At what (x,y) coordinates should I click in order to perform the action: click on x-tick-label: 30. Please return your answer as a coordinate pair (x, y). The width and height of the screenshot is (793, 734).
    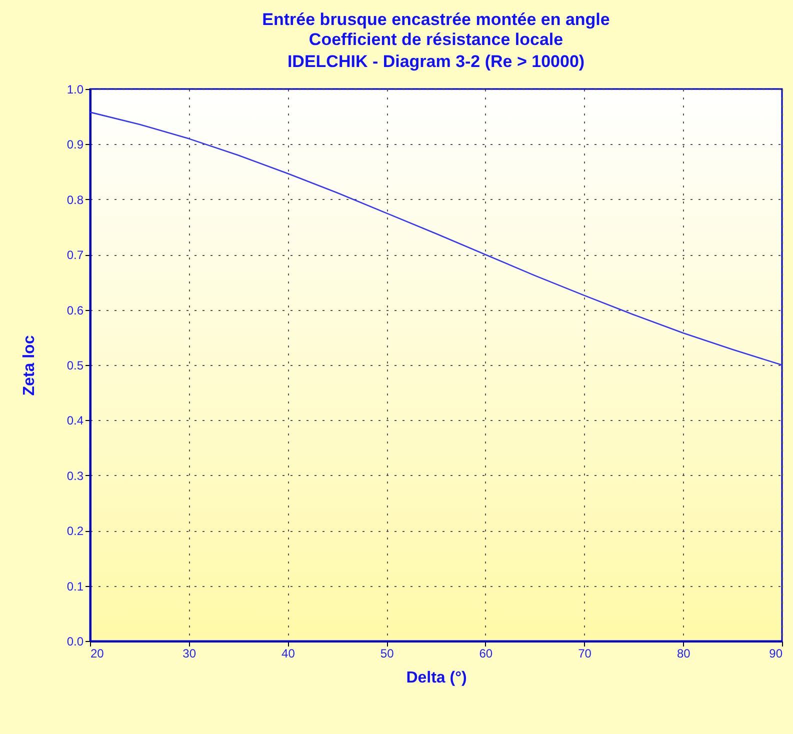
    Looking at the image, I should click on (189, 653).